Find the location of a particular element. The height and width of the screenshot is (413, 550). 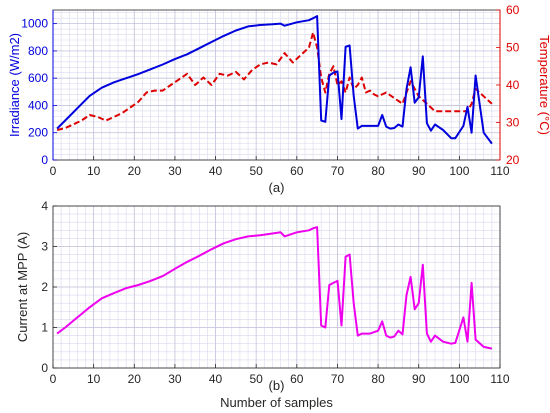

panel-b-xtick-label: 90 is located at coordinates (419, 379).